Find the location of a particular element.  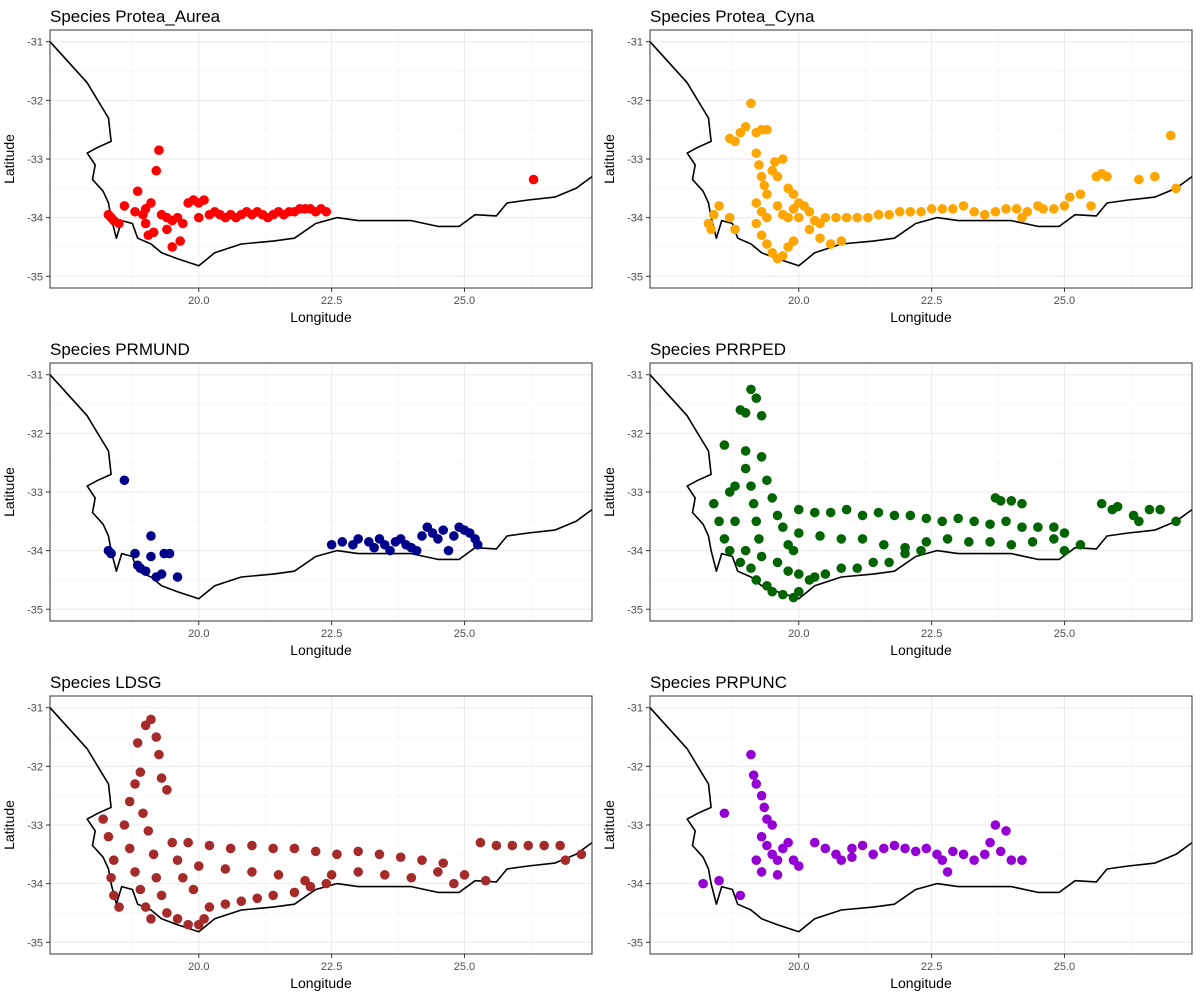

y-tick-label: -31 is located at coordinates (635, 43).